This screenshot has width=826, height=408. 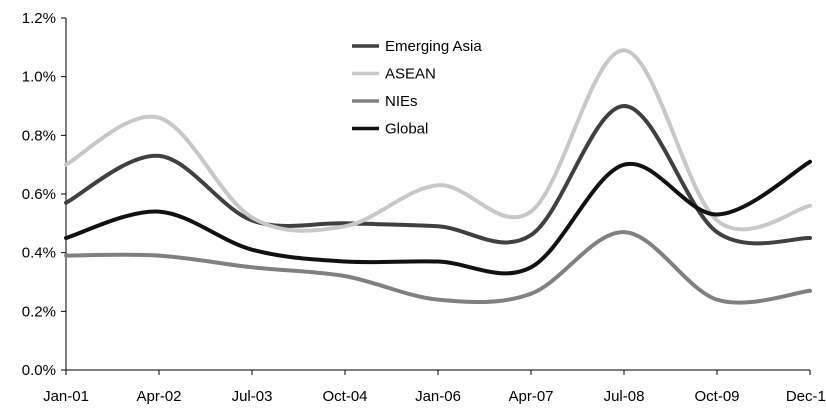 I want to click on x-tick-label: Apr-07, so click(x=530, y=396).